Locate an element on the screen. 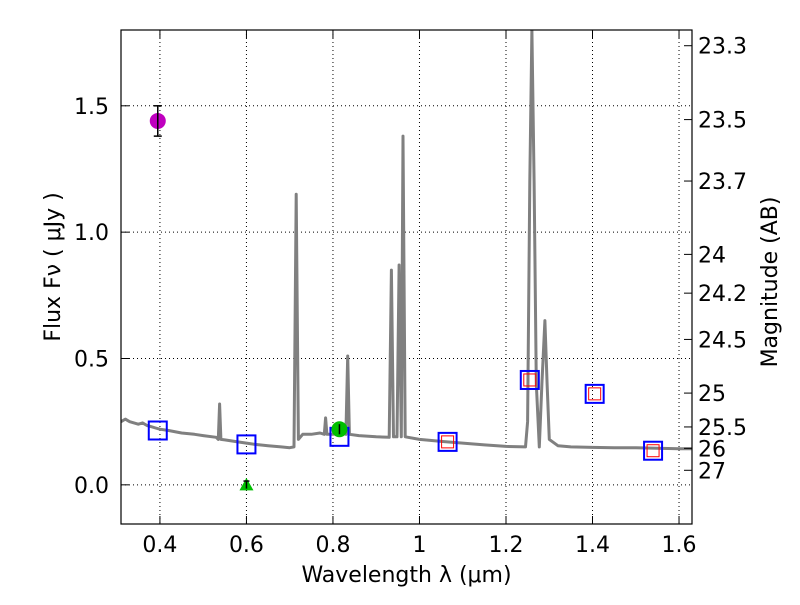 The height and width of the screenshot is (605, 800). mag-tick-label: 25.5 is located at coordinates (722, 428).